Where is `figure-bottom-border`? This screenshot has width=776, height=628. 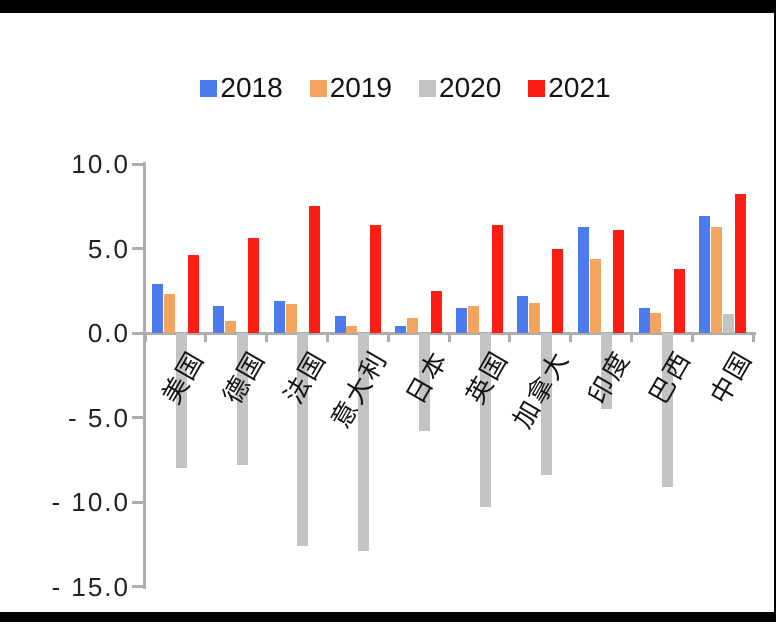 figure-bottom-border is located at coordinates (388, 617).